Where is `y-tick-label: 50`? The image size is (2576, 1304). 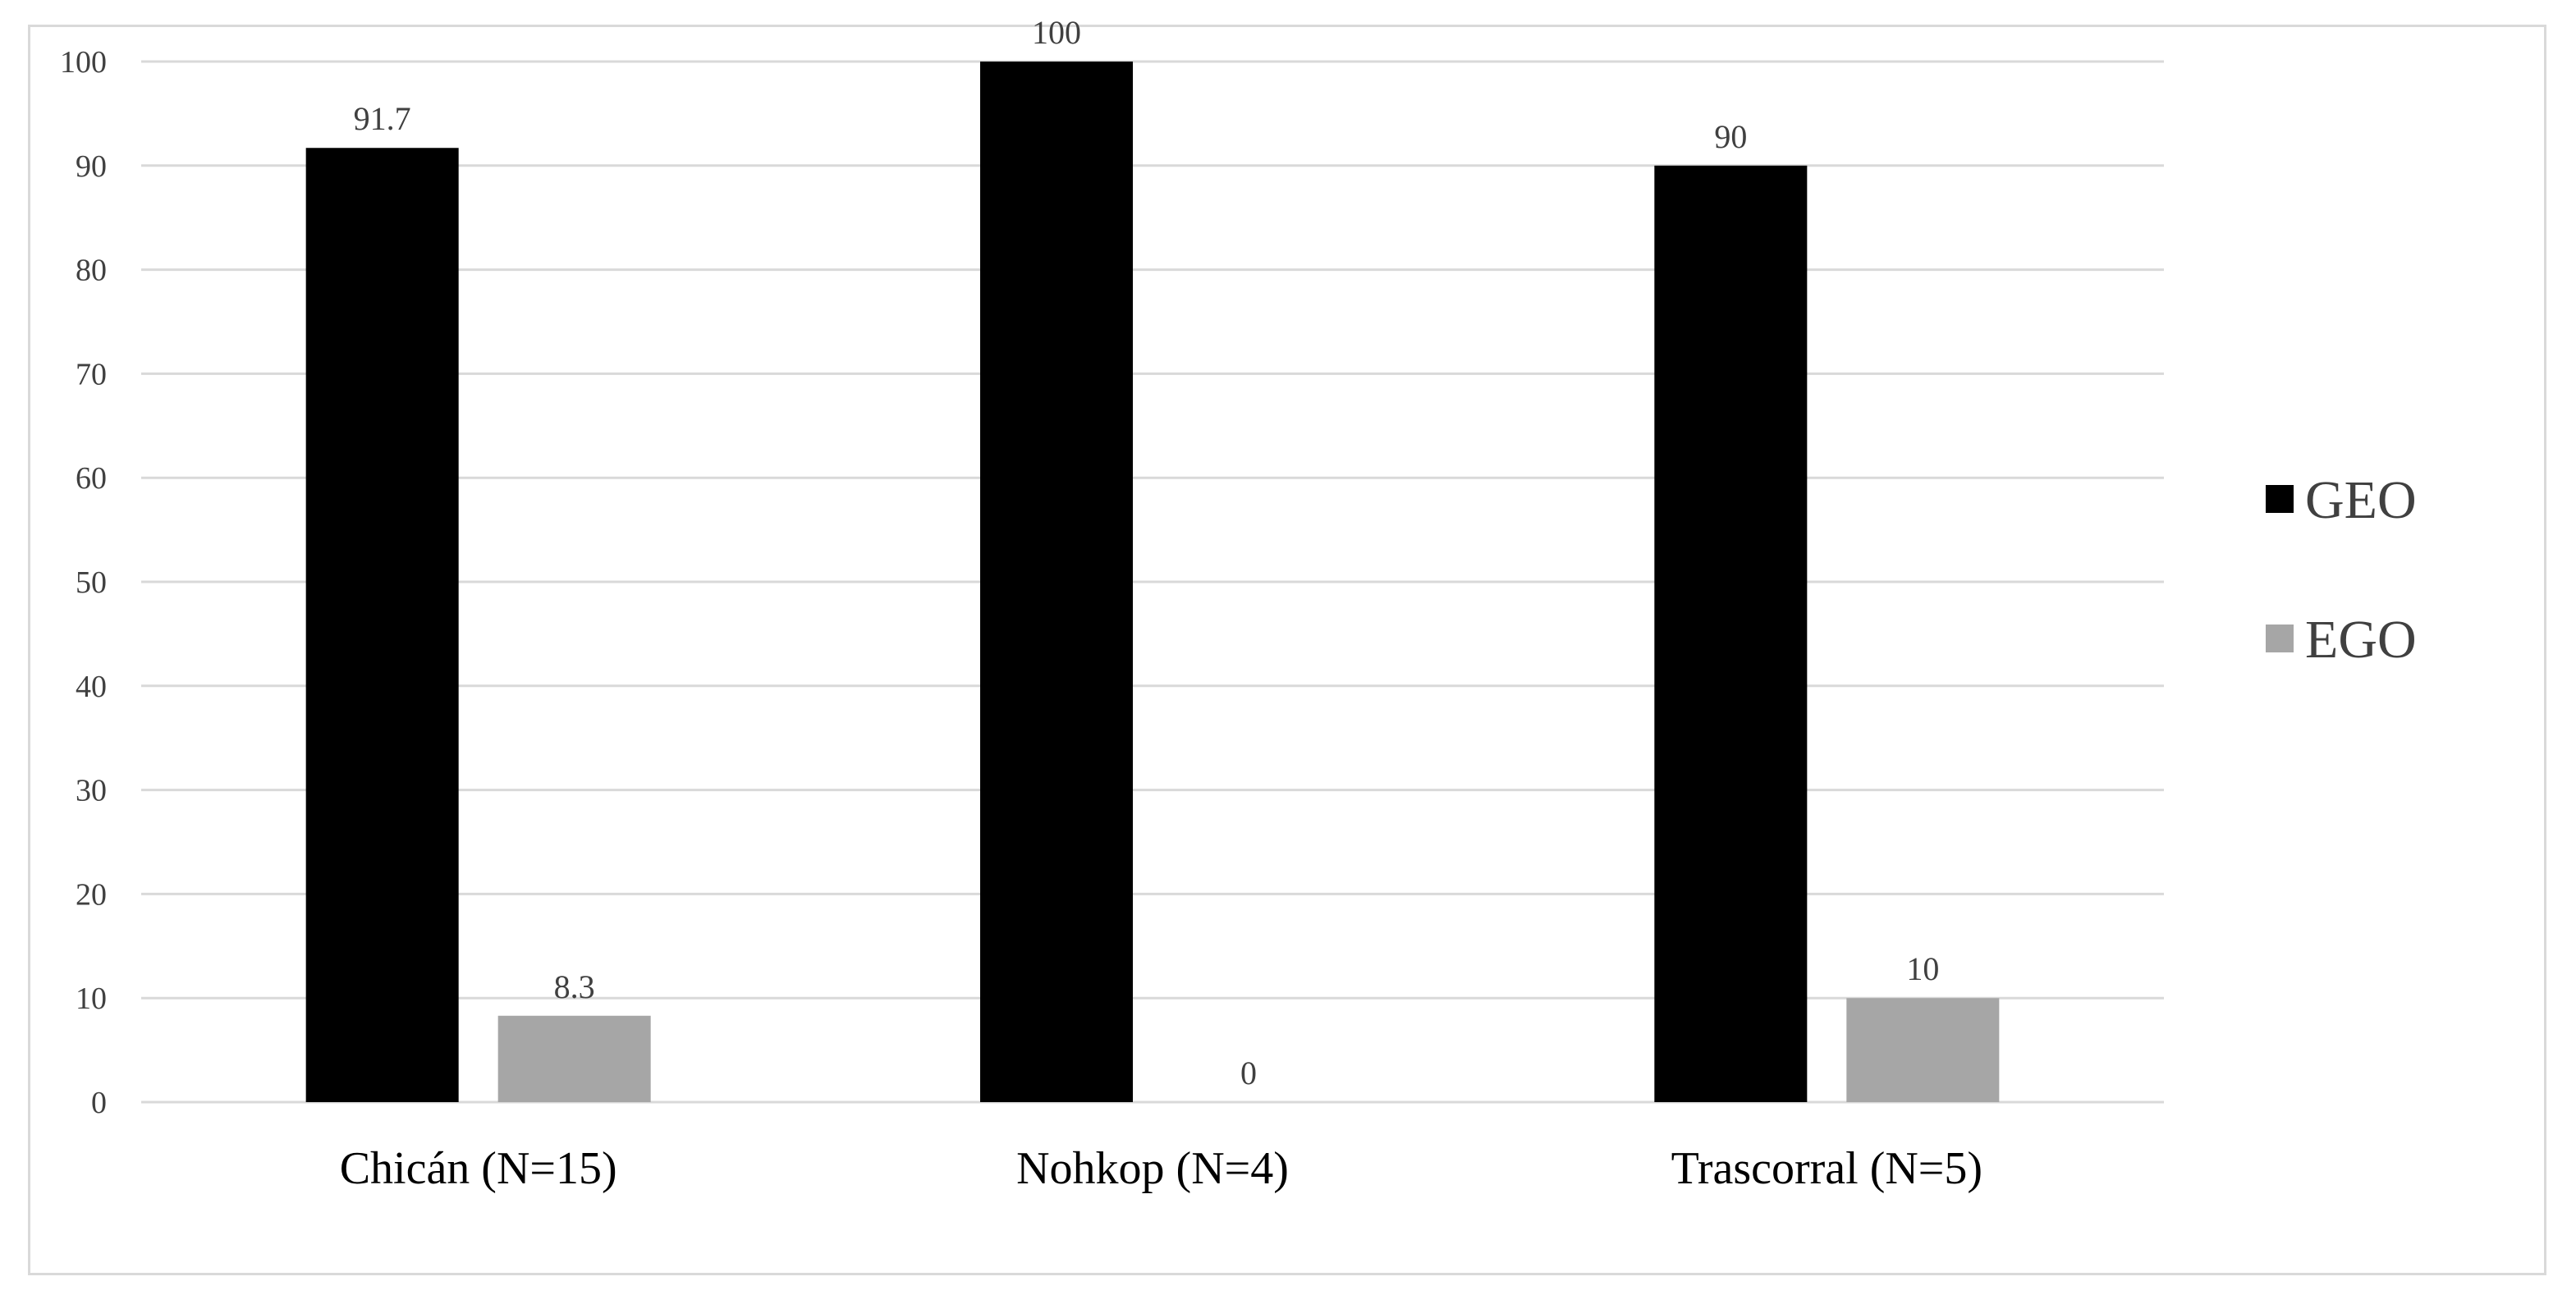
y-tick-label: 50 is located at coordinates (92, 582).